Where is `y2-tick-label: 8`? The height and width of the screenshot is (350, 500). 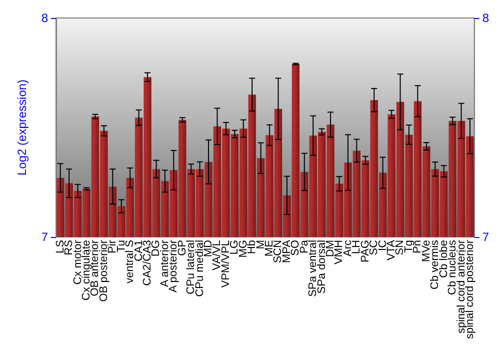 y2-tick-label: 8 is located at coordinates (486, 18).